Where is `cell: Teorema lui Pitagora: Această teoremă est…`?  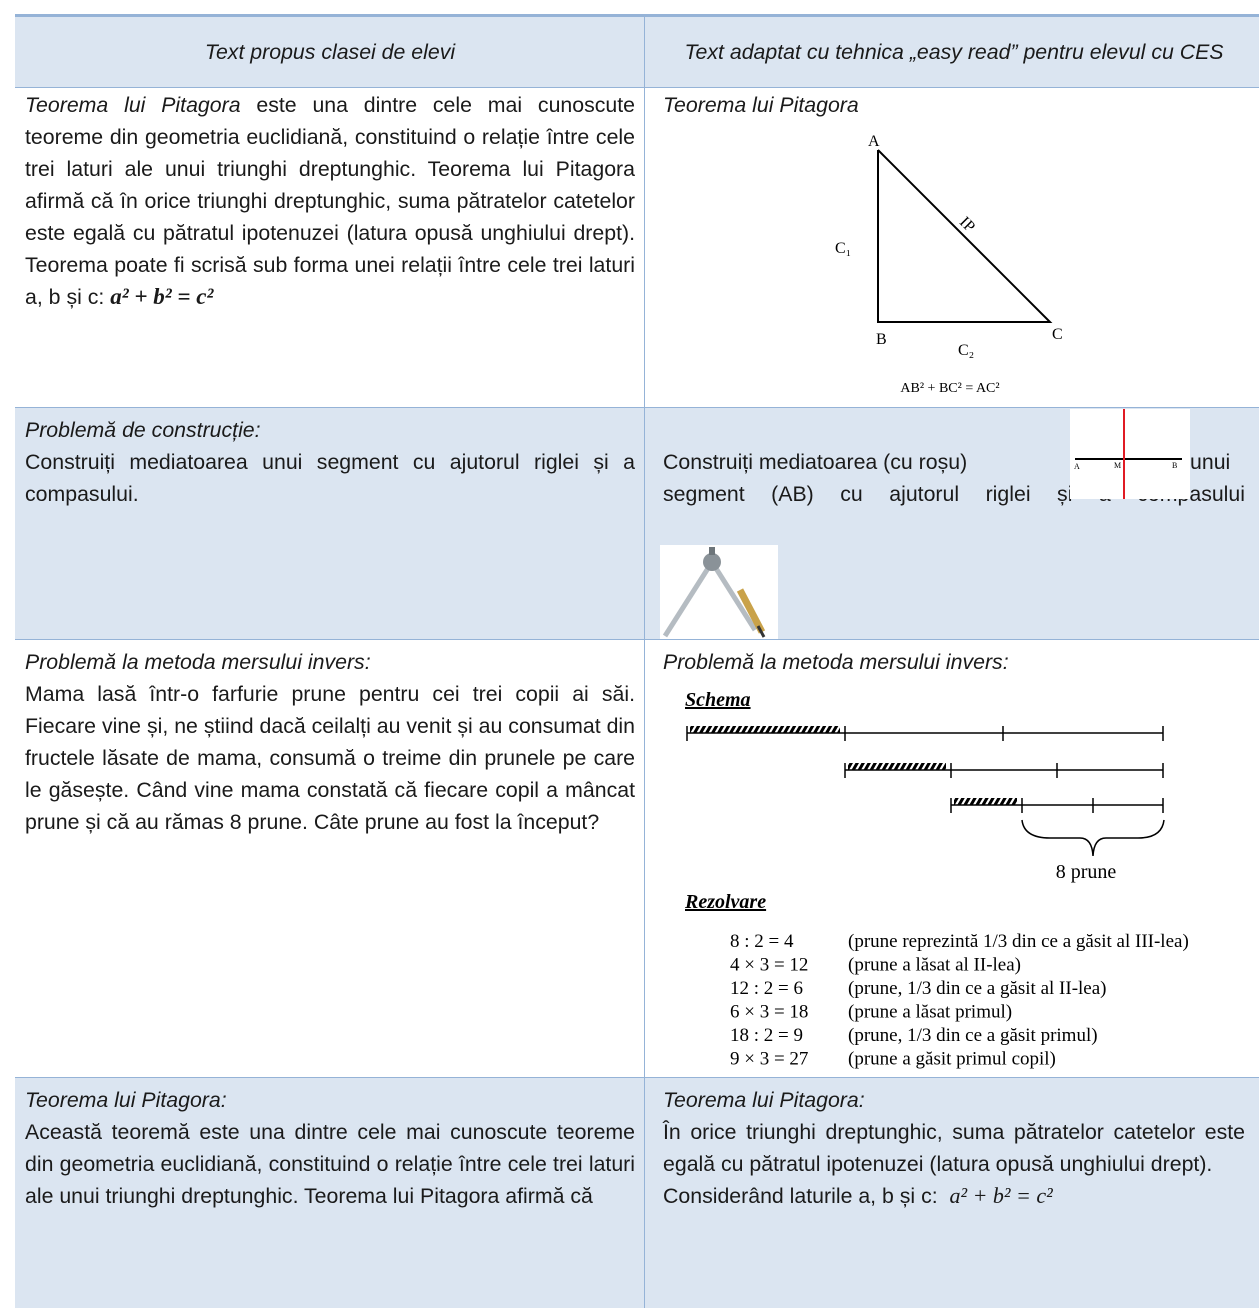
cell: Teorema lui Pitagora: Această teoremă est… is located at coordinates (330, 1193).